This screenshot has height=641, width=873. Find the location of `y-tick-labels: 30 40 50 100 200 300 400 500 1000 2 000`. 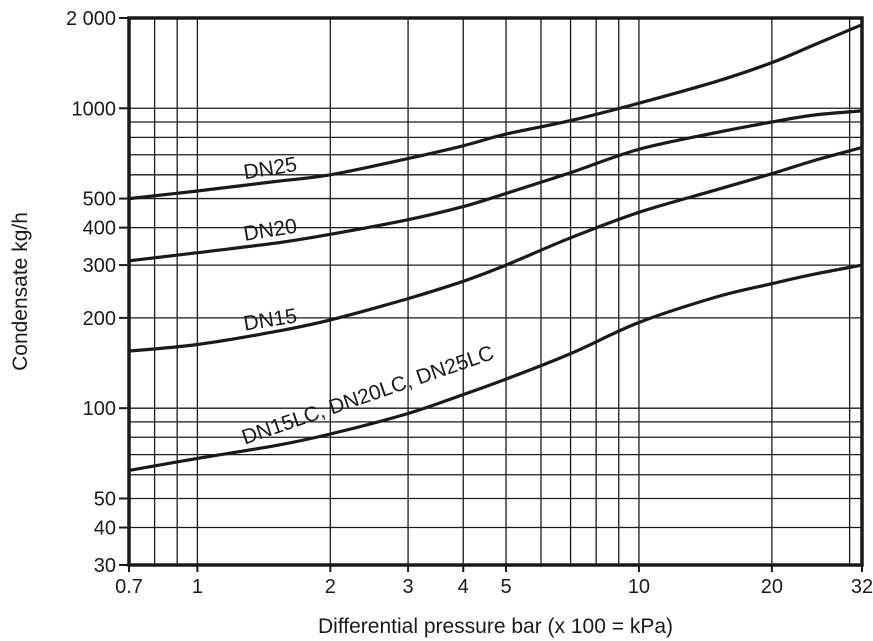

y-tick-labels: 30 40 50 100 200 300 400 500 1000 2 000 is located at coordinates (91, 292).